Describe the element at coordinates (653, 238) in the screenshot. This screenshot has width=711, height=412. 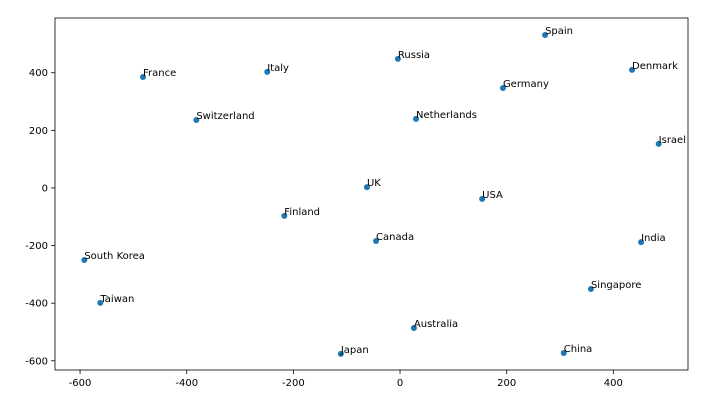
I see `point-label: India` at that location.